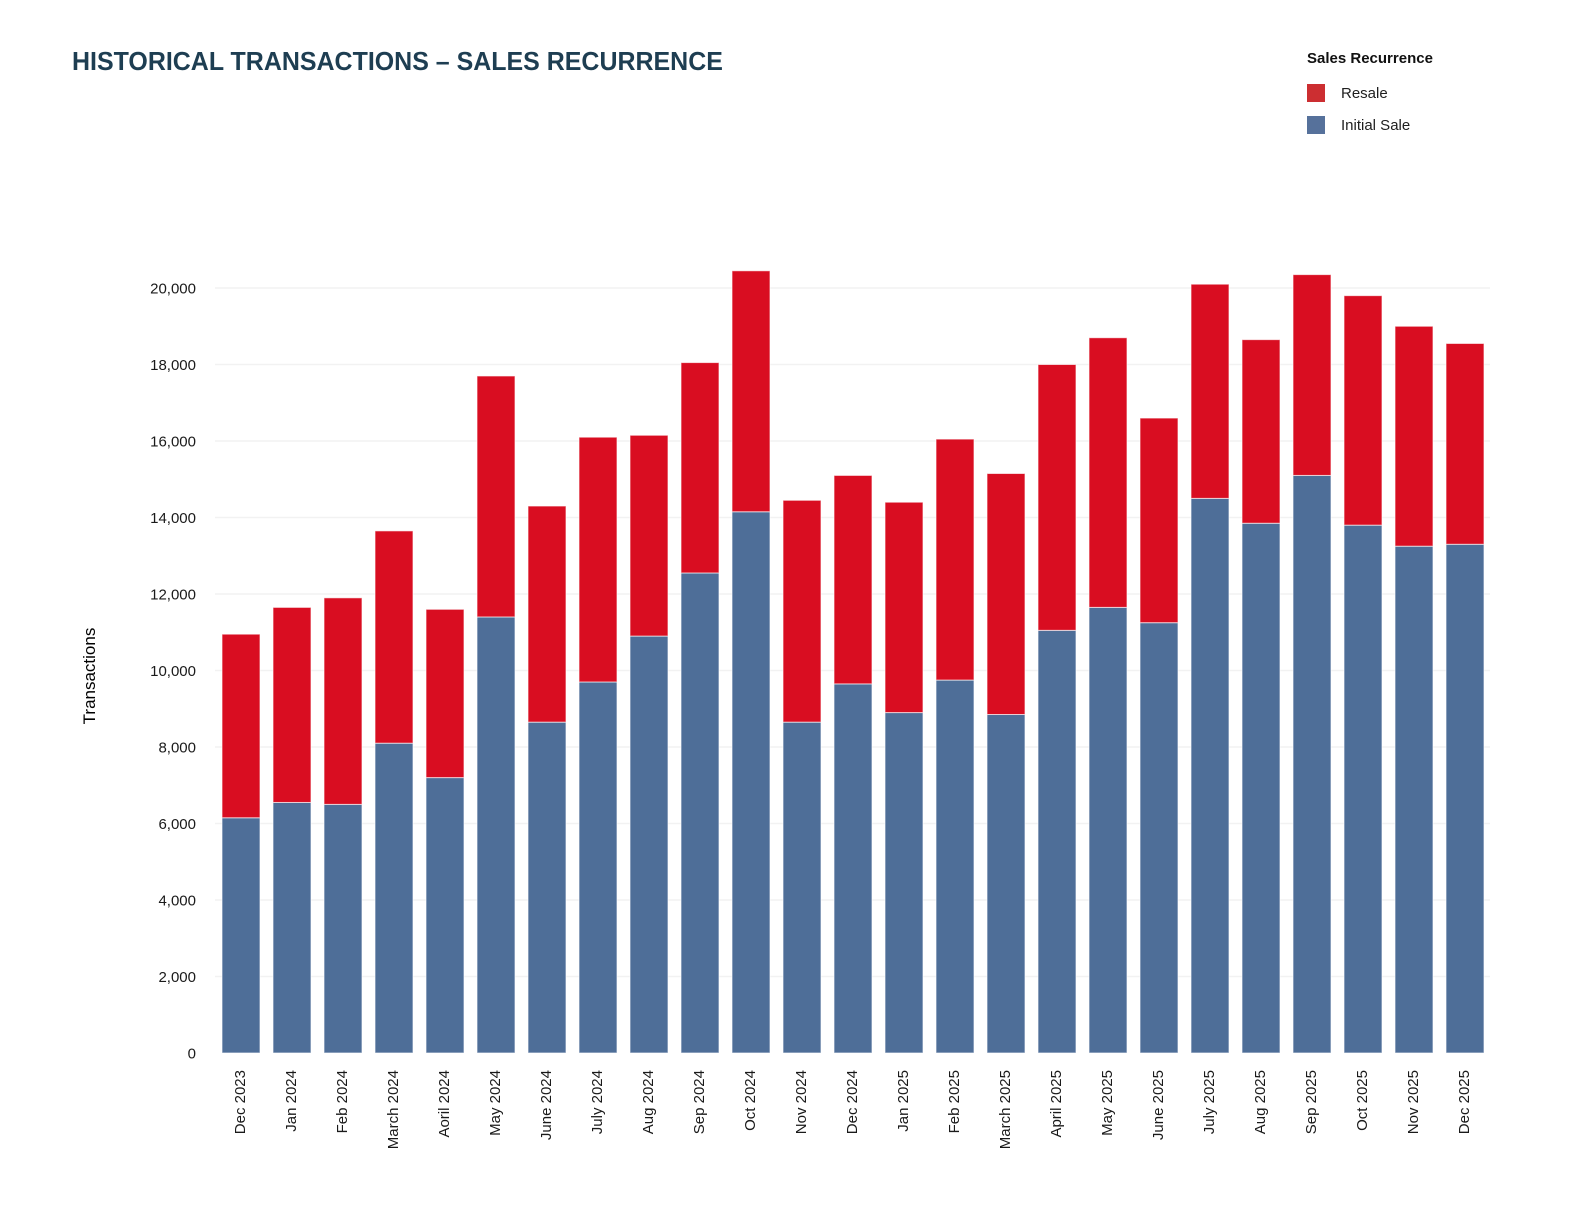 Image resolution: width=1570 pixels, height=1216 pixels. Describe the element at coordinates (177, 824) in the screenshot. I see `y-tick-label: 6,000` at that location.